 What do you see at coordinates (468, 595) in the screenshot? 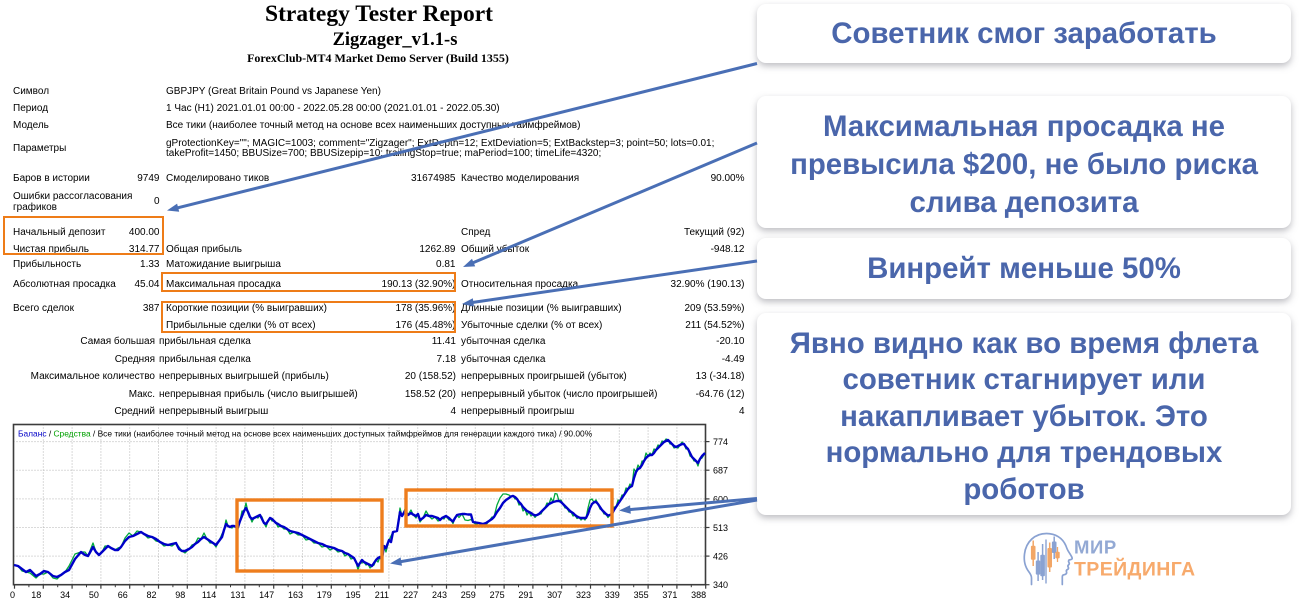
I see `svg-text: 259` at bounding box center [468, 595].